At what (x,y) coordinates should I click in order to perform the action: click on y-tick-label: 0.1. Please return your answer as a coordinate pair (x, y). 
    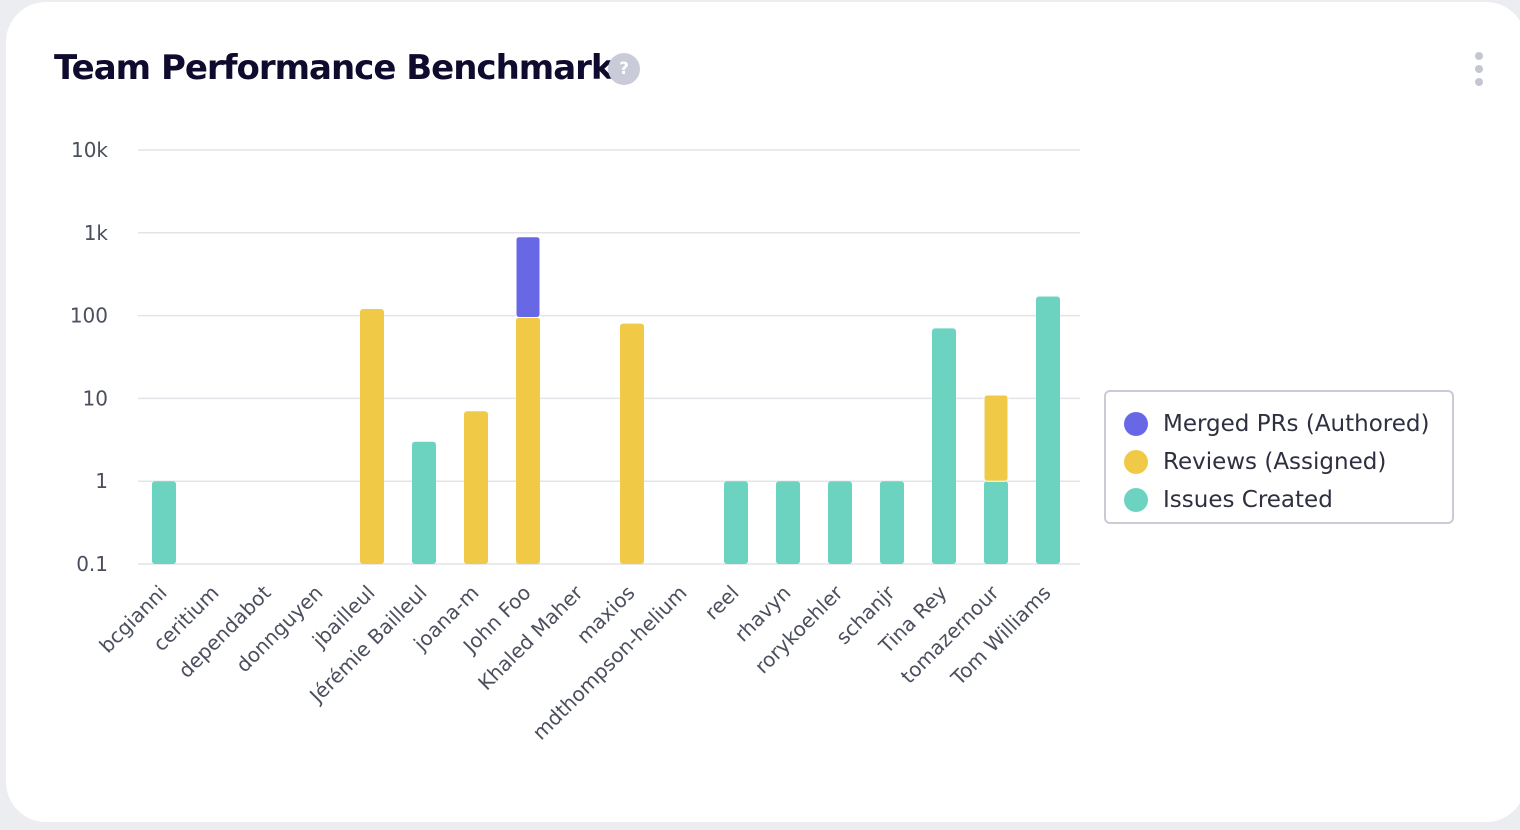
    Looking at the image, I should click on (92, 564).